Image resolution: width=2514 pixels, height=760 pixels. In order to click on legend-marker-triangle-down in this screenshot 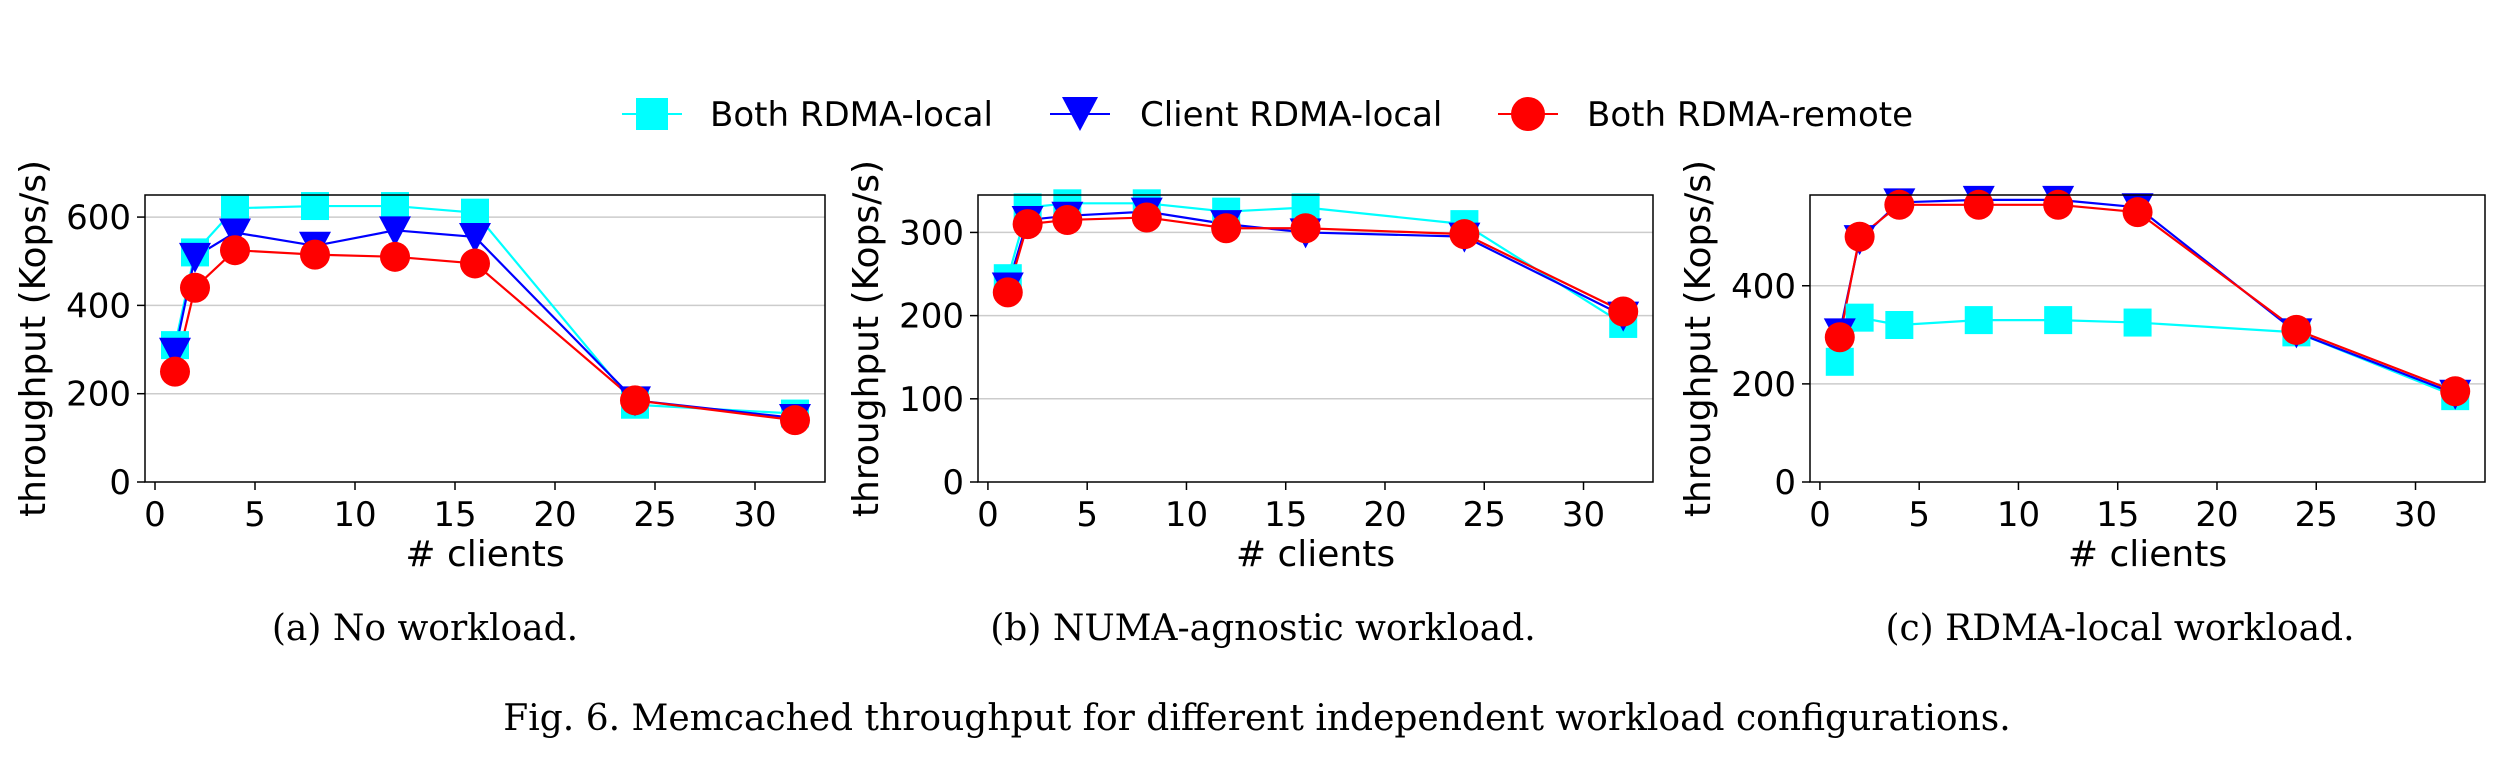, I will do `click(1080, 114)`.